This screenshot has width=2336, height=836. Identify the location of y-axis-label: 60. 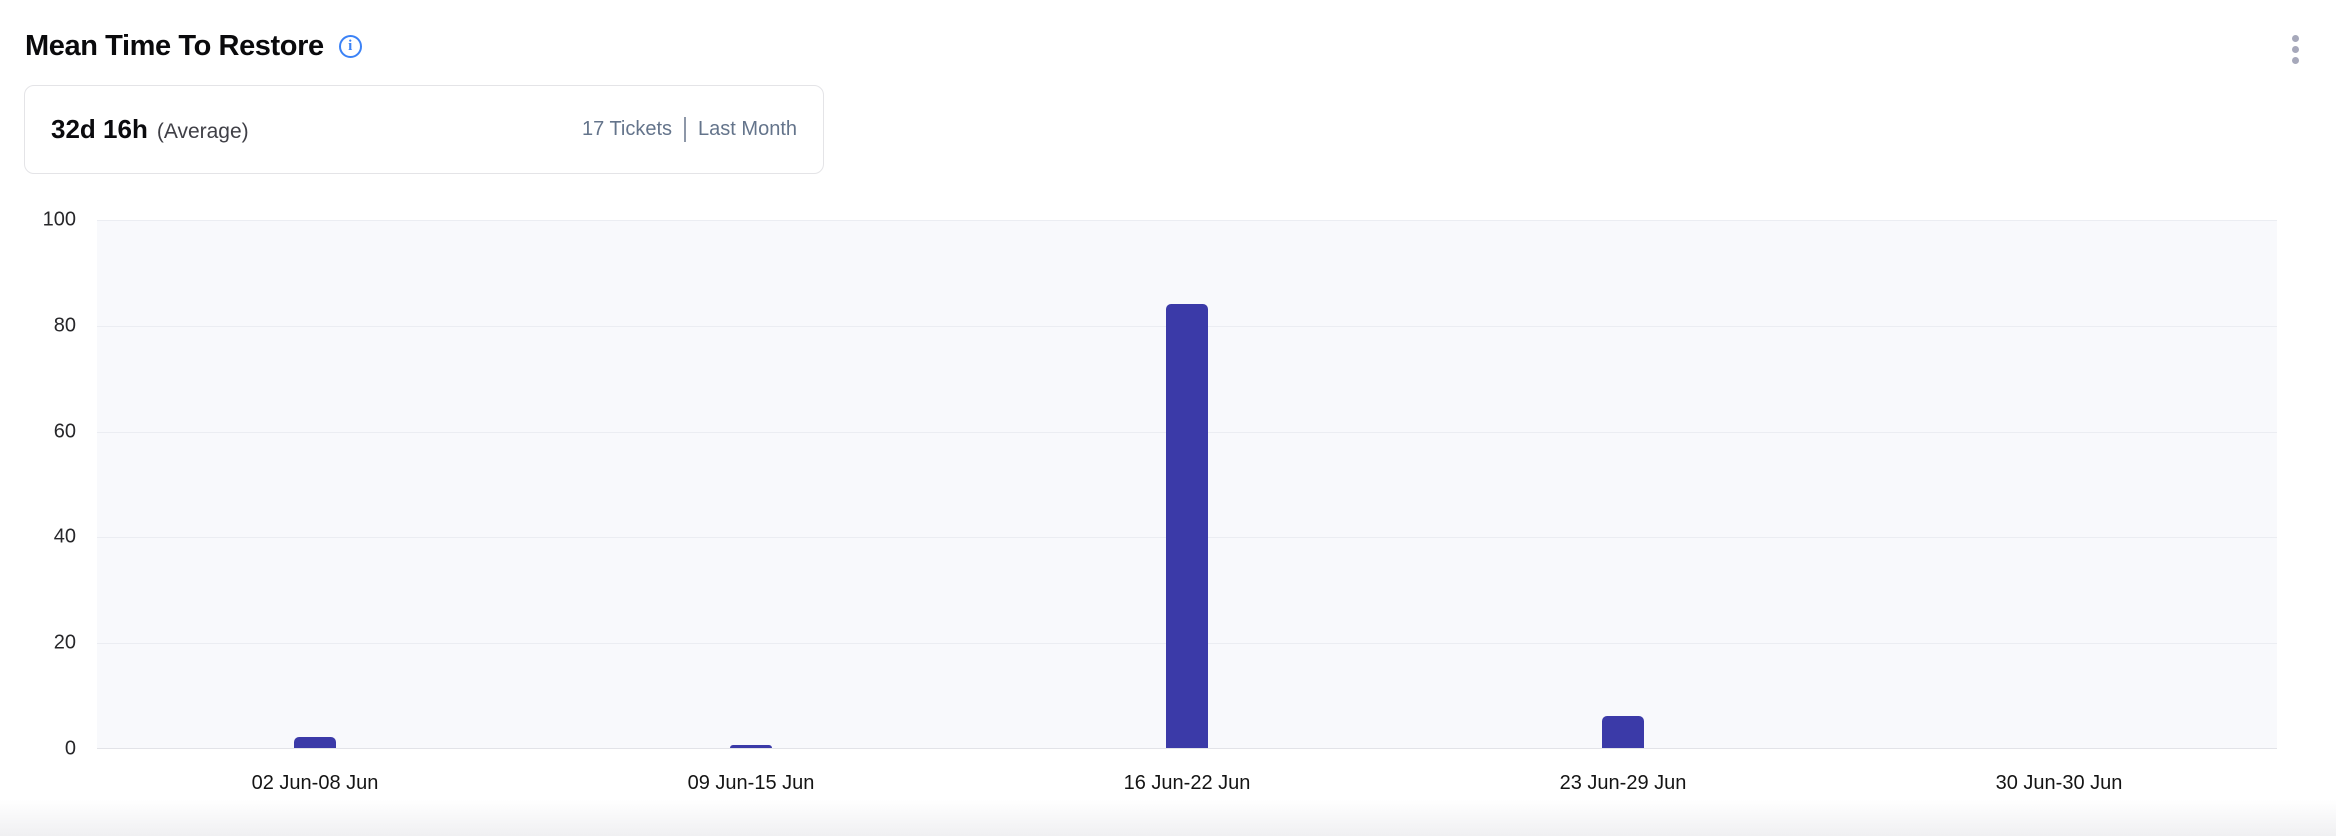
(64, 431).